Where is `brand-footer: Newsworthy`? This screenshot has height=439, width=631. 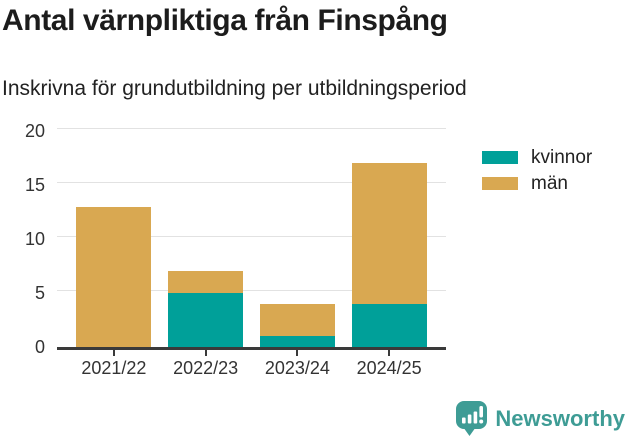
brand-footer: Newsworthy is located at coordinates (540, 418).